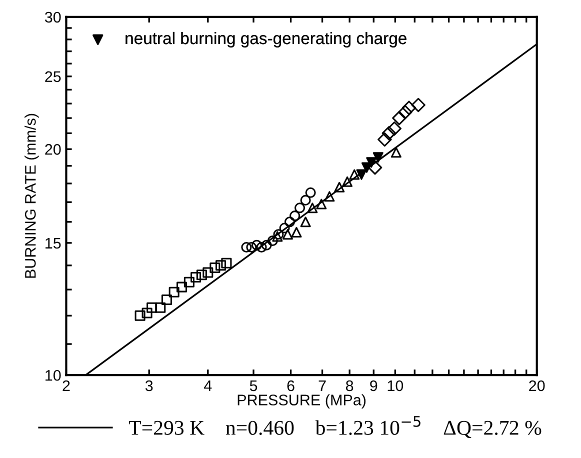 The height and width of the screenshot is (458, 581). I want to click on x-tick-label: 6, so click(290, 386).